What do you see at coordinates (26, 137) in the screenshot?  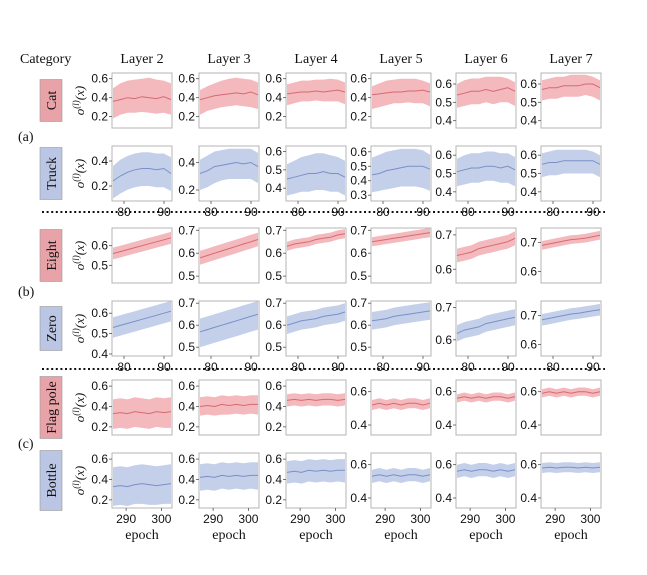 I see `group-label: (a)` at bounding box center [26, 137].